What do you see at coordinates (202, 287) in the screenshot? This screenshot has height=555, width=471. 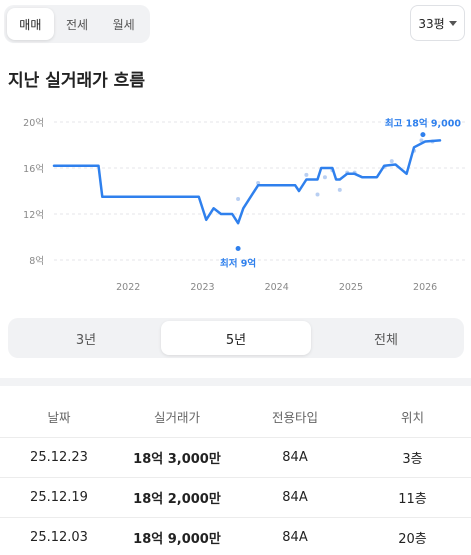 I see `x-tick-label: 2023` at bounding box center [202, 287].